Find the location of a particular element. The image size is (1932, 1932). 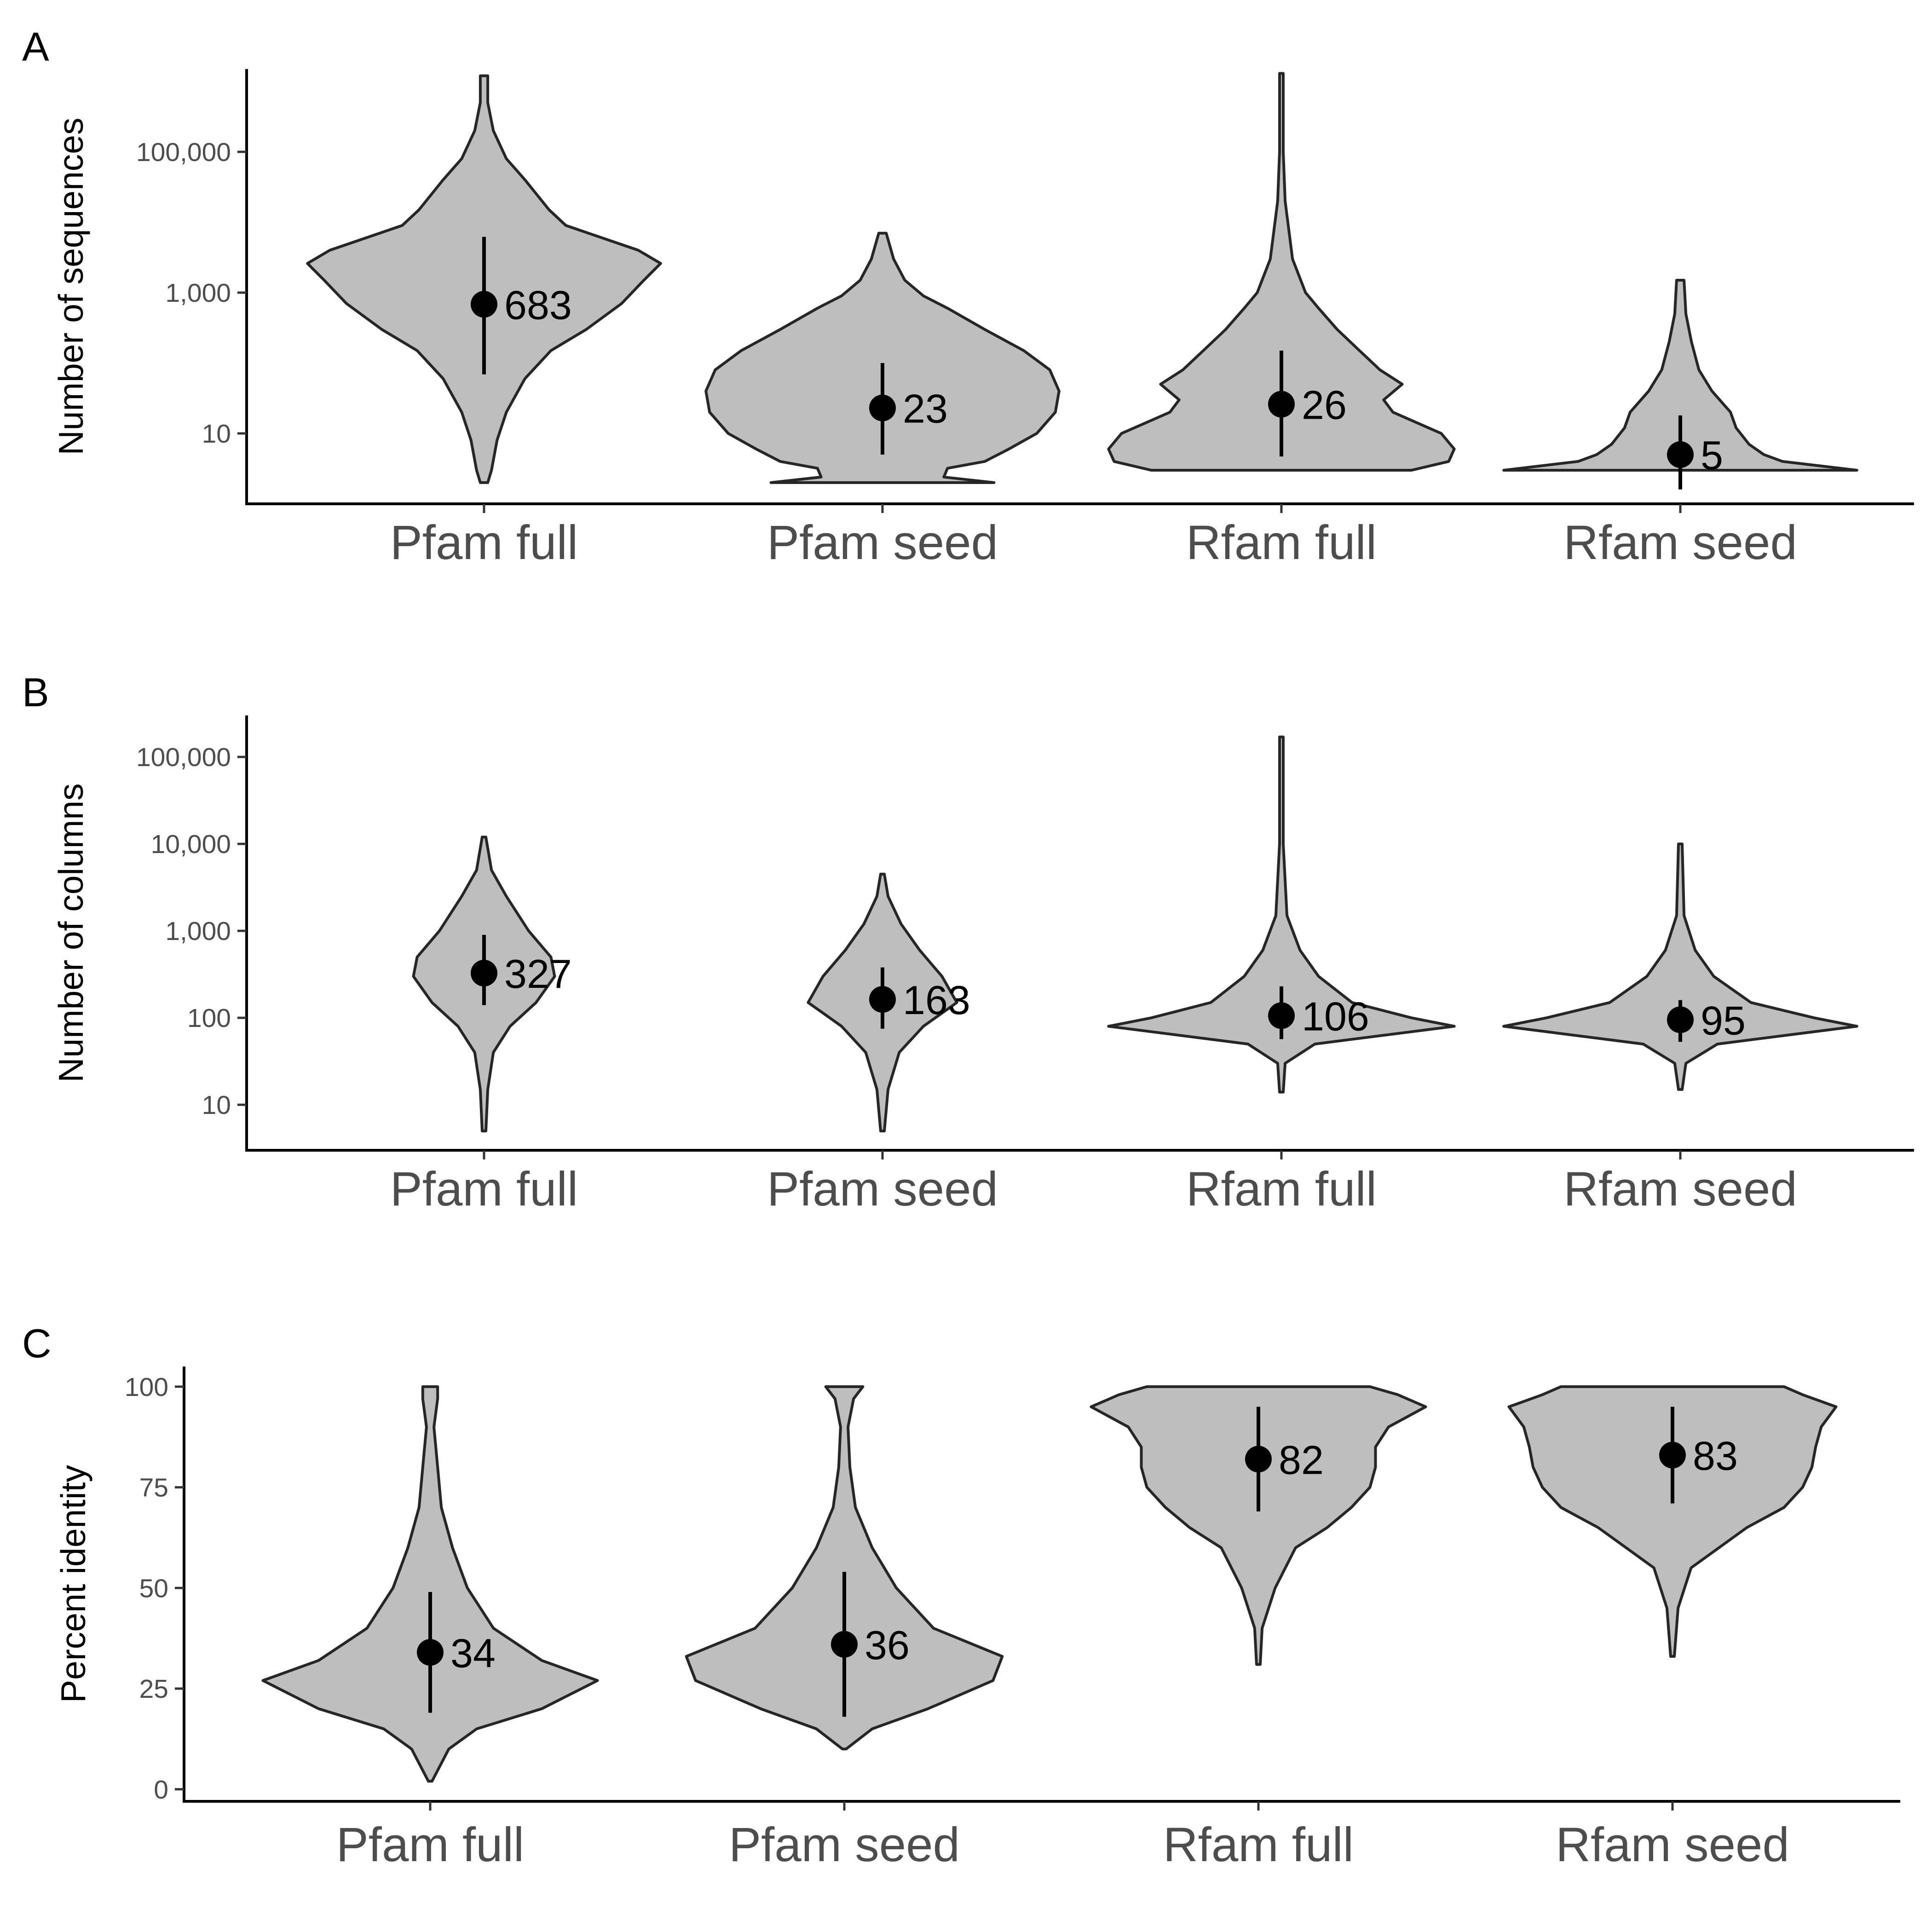

violin-group-rfam-full: 82 is located at coordinates (1258, 1526).